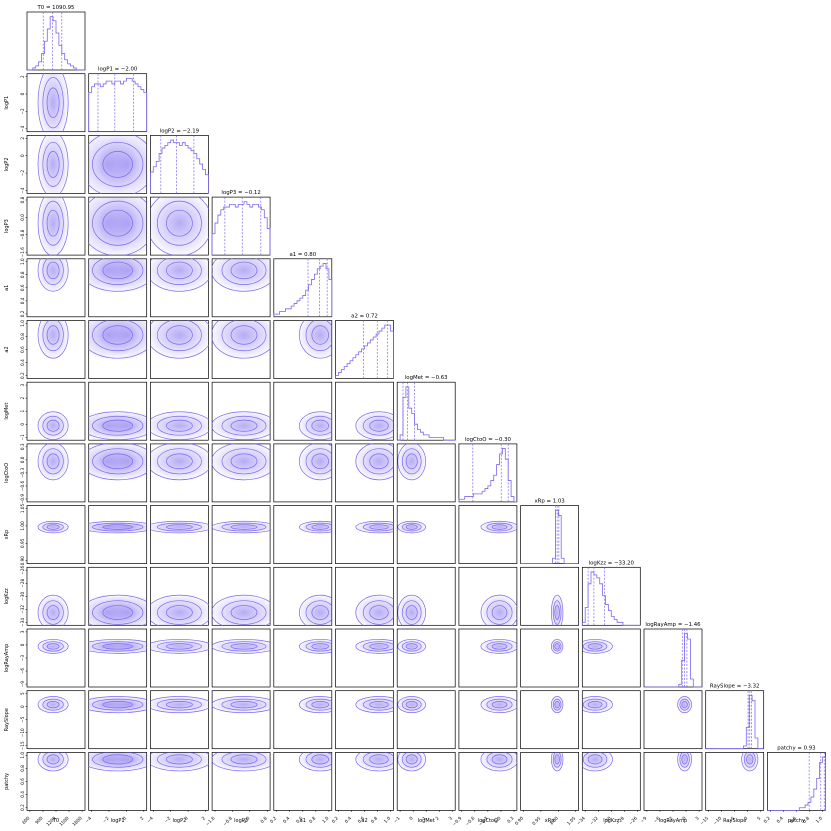 This screenshot has height=831, width=831. What do you see at coordinates (303, 349) in the screenshot?
I see `density-panel-a1-a2` at bounding box center [303, 349].